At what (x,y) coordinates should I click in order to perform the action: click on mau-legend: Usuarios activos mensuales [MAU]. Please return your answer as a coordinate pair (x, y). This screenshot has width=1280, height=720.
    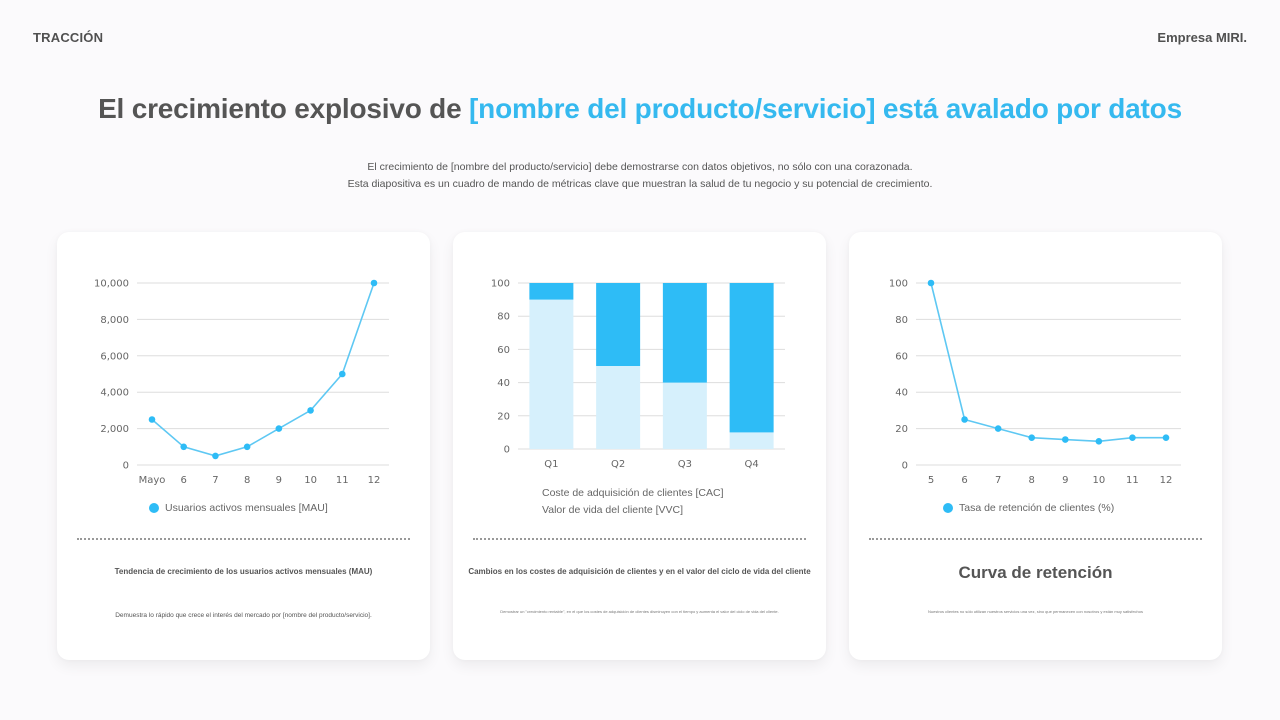
    Looking at the image, I should click on (238, 508).